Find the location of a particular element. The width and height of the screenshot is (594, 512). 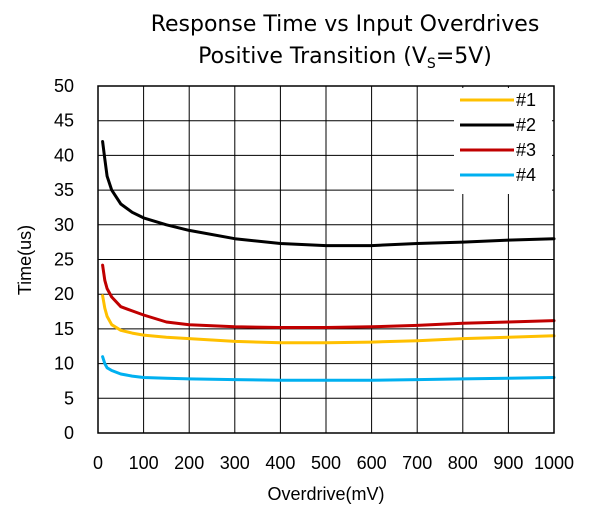

legend-box is located at coordinates (503, 141).